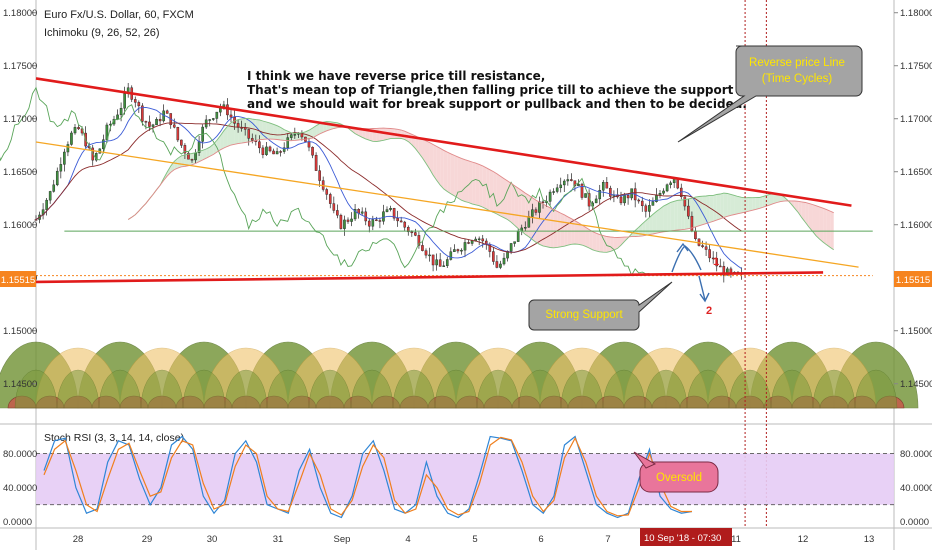 The width and height of the screenshot is (932, 550). What do you see at coordinates (459, 375) in the screenshot?
I see `time-cycle-arcs` at bounding box center [459, 375].